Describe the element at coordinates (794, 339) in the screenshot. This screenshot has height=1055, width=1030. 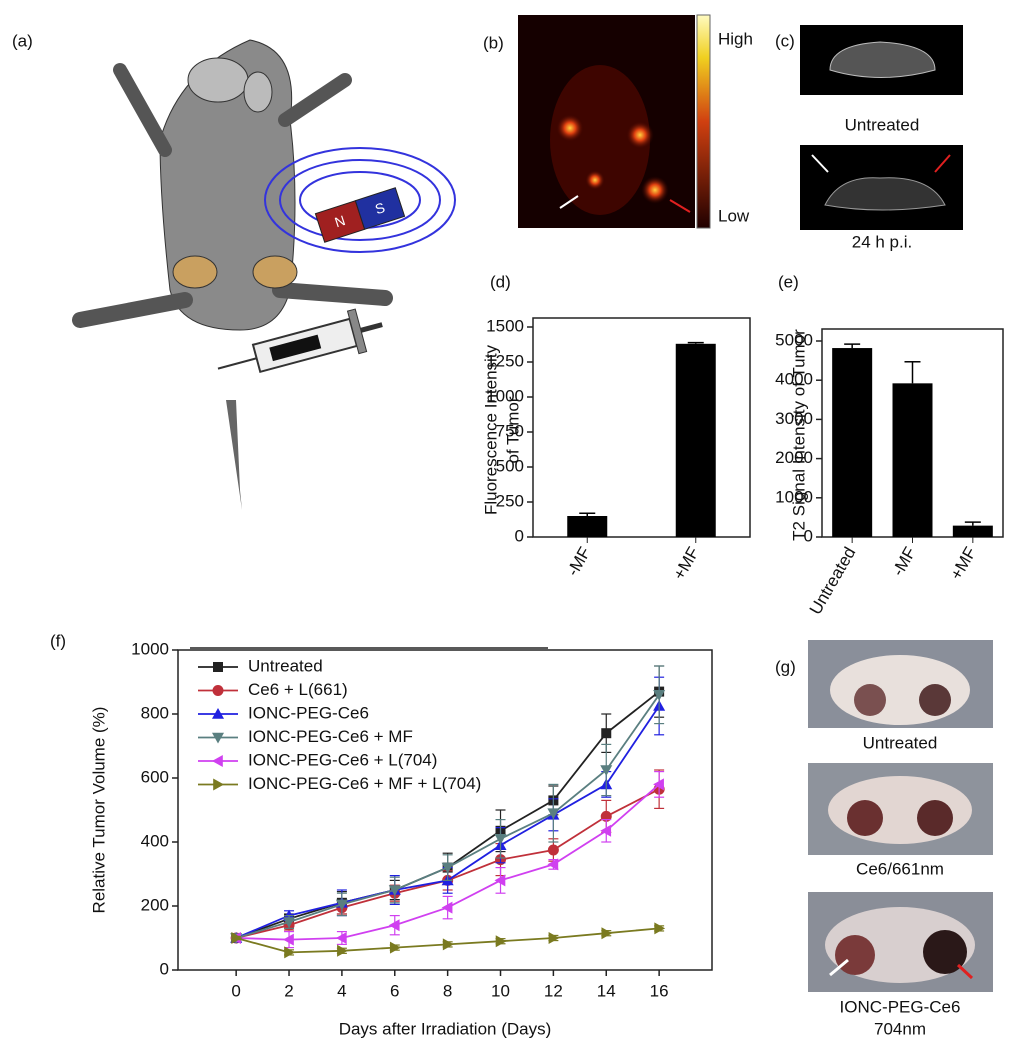
I see `y-tick-label: 5000` at that location.